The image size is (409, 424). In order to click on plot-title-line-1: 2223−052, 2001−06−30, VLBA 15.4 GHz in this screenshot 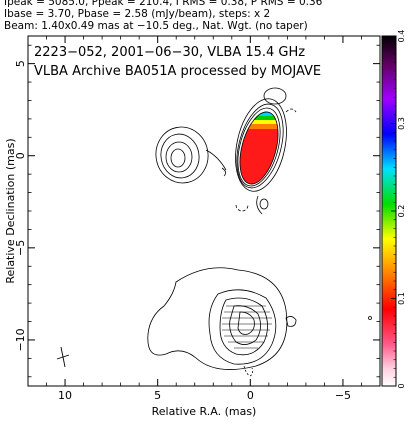, I will do `click(169, 52)`.